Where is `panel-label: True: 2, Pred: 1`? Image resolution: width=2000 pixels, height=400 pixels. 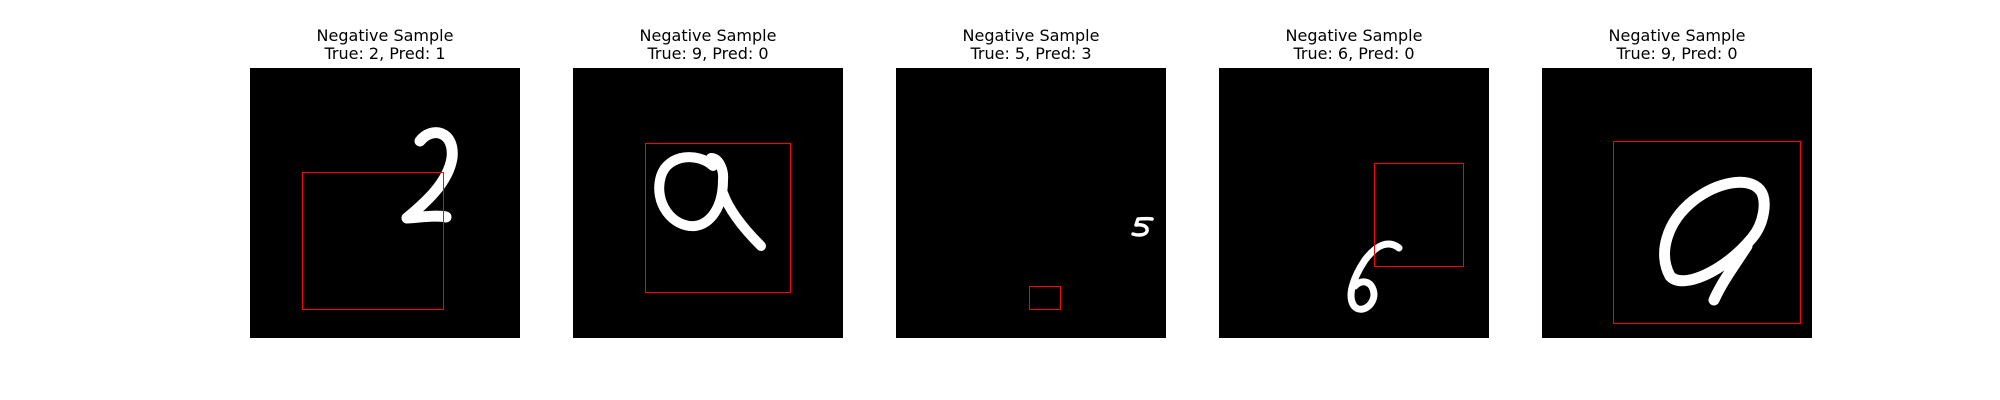
panel-label: True: 2, Pred: 1 is located at coordinates (385, 53).